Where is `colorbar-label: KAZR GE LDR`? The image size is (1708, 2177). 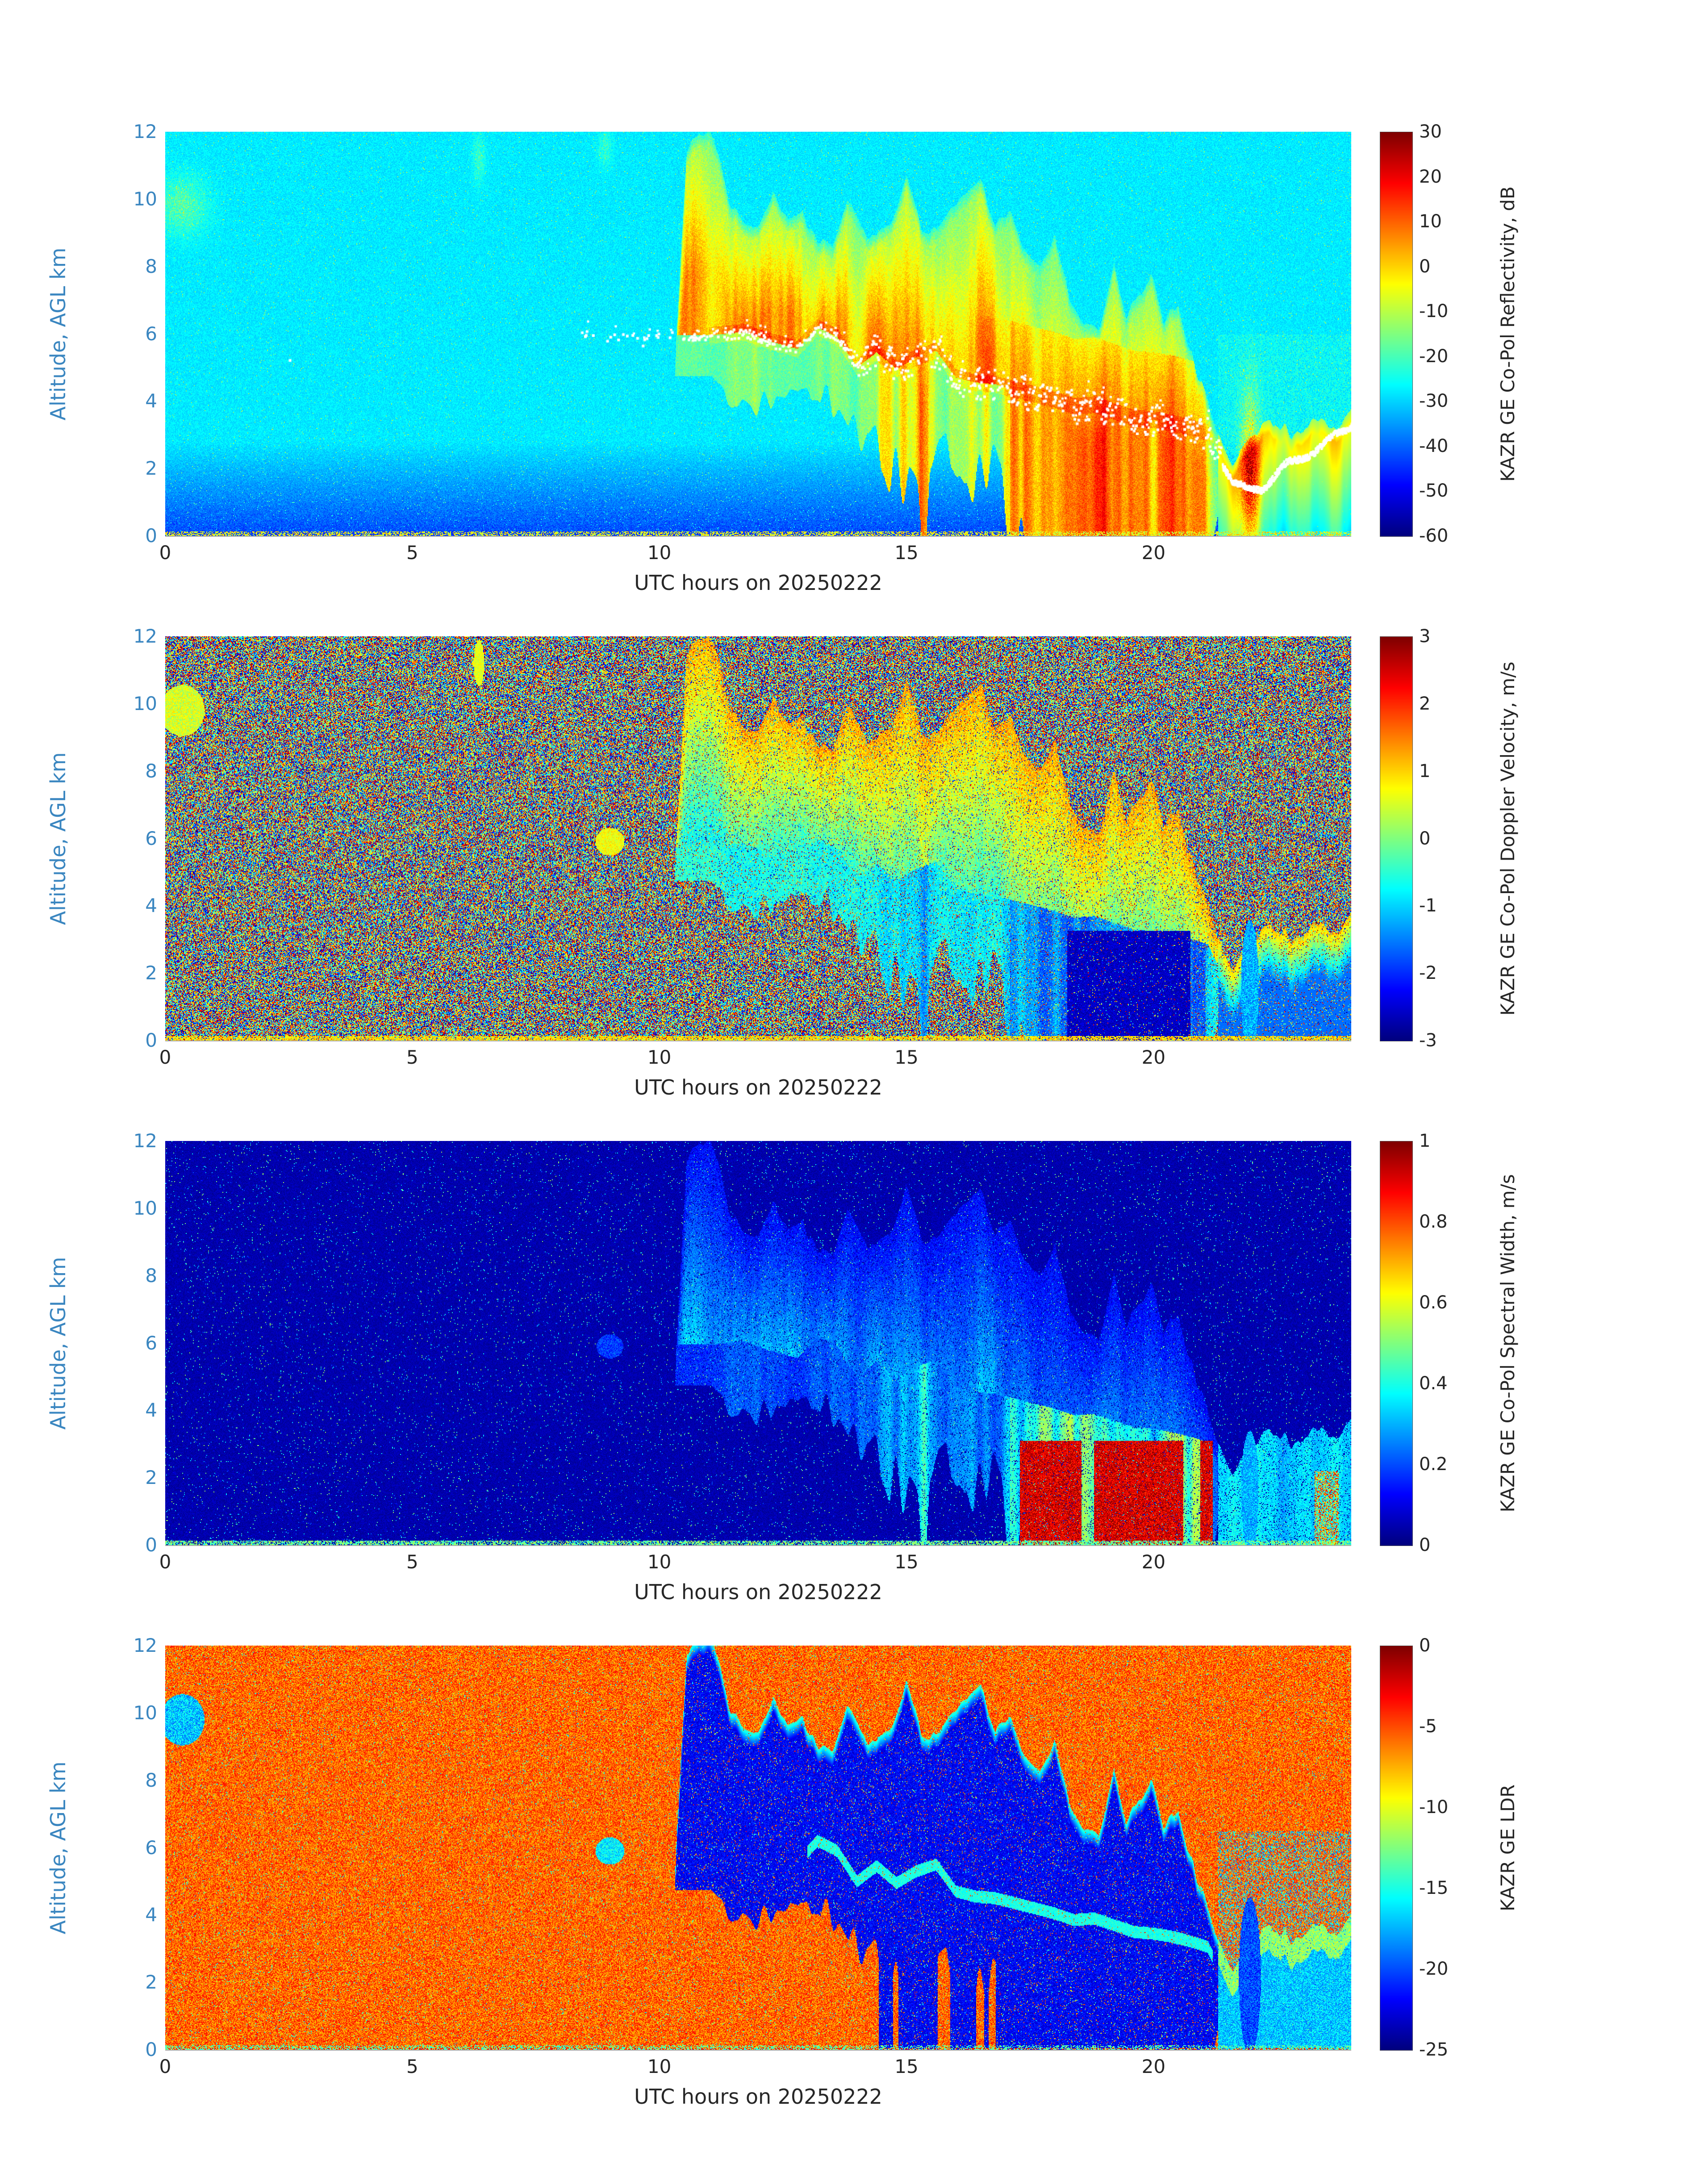 colorbar-label: KAZR GE LDR is located at coordinates (1508, 1847).